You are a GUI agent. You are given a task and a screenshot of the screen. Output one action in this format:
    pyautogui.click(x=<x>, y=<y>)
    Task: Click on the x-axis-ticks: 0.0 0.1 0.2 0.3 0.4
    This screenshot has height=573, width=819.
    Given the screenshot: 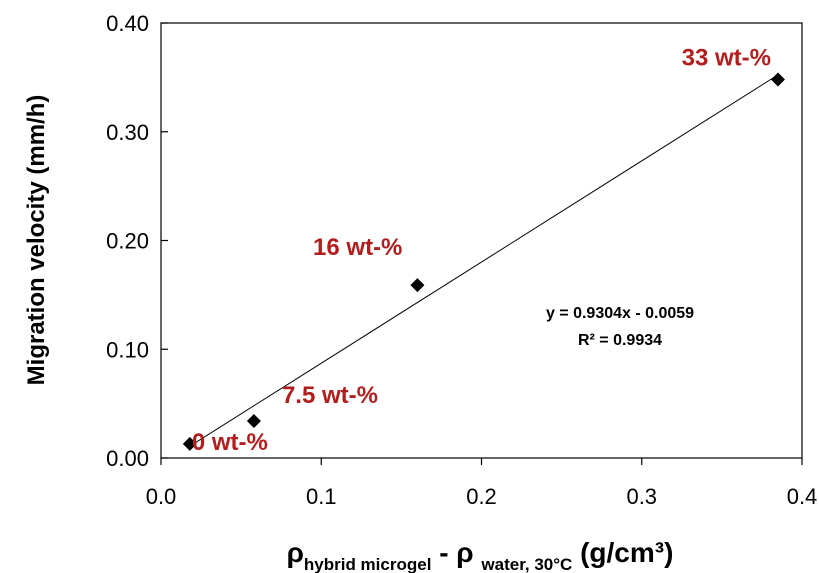 What is the action you would take?
    pyautogui.click(x=482, y=483)
    